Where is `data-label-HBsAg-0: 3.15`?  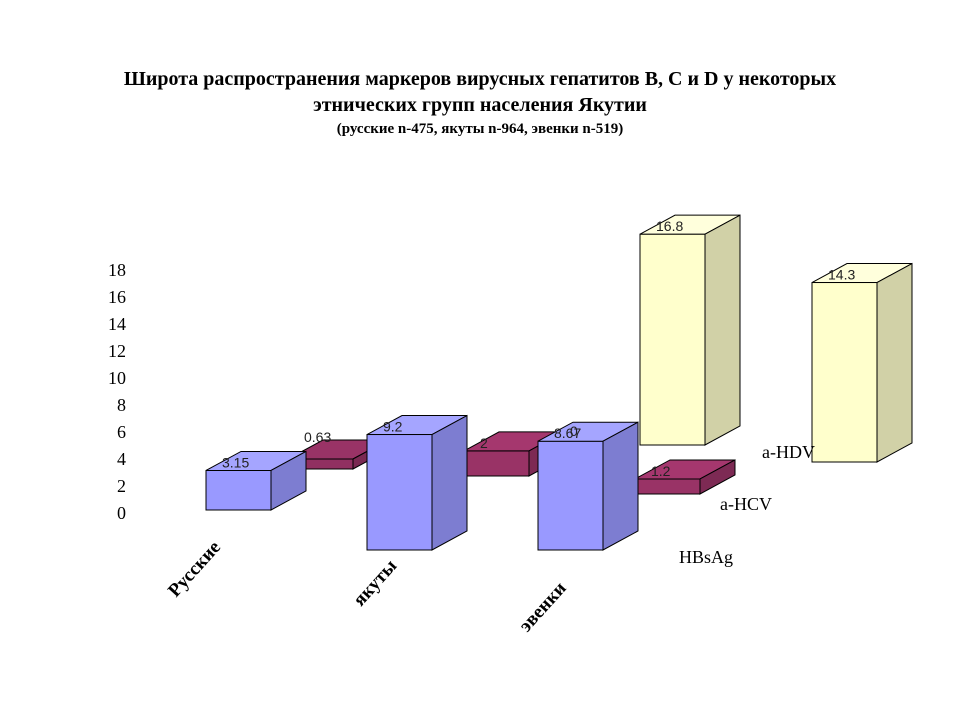
data-label-HBsAg-0: 3.15 is located at coordinates (235, 462).